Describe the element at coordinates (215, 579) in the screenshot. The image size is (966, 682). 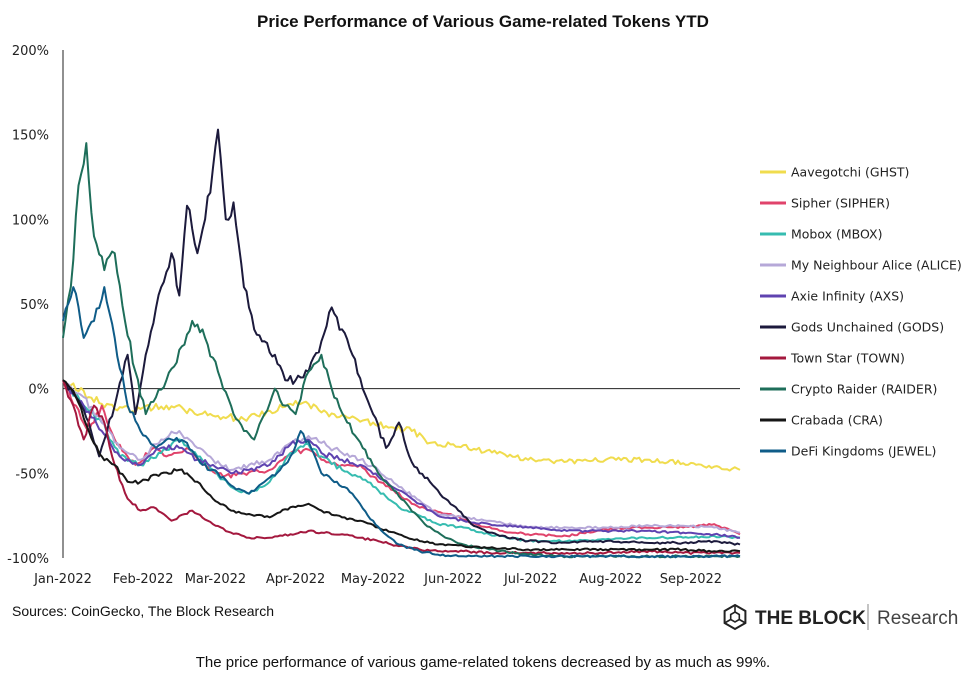
I see `x-tick-label: Mar-2022` at that location.